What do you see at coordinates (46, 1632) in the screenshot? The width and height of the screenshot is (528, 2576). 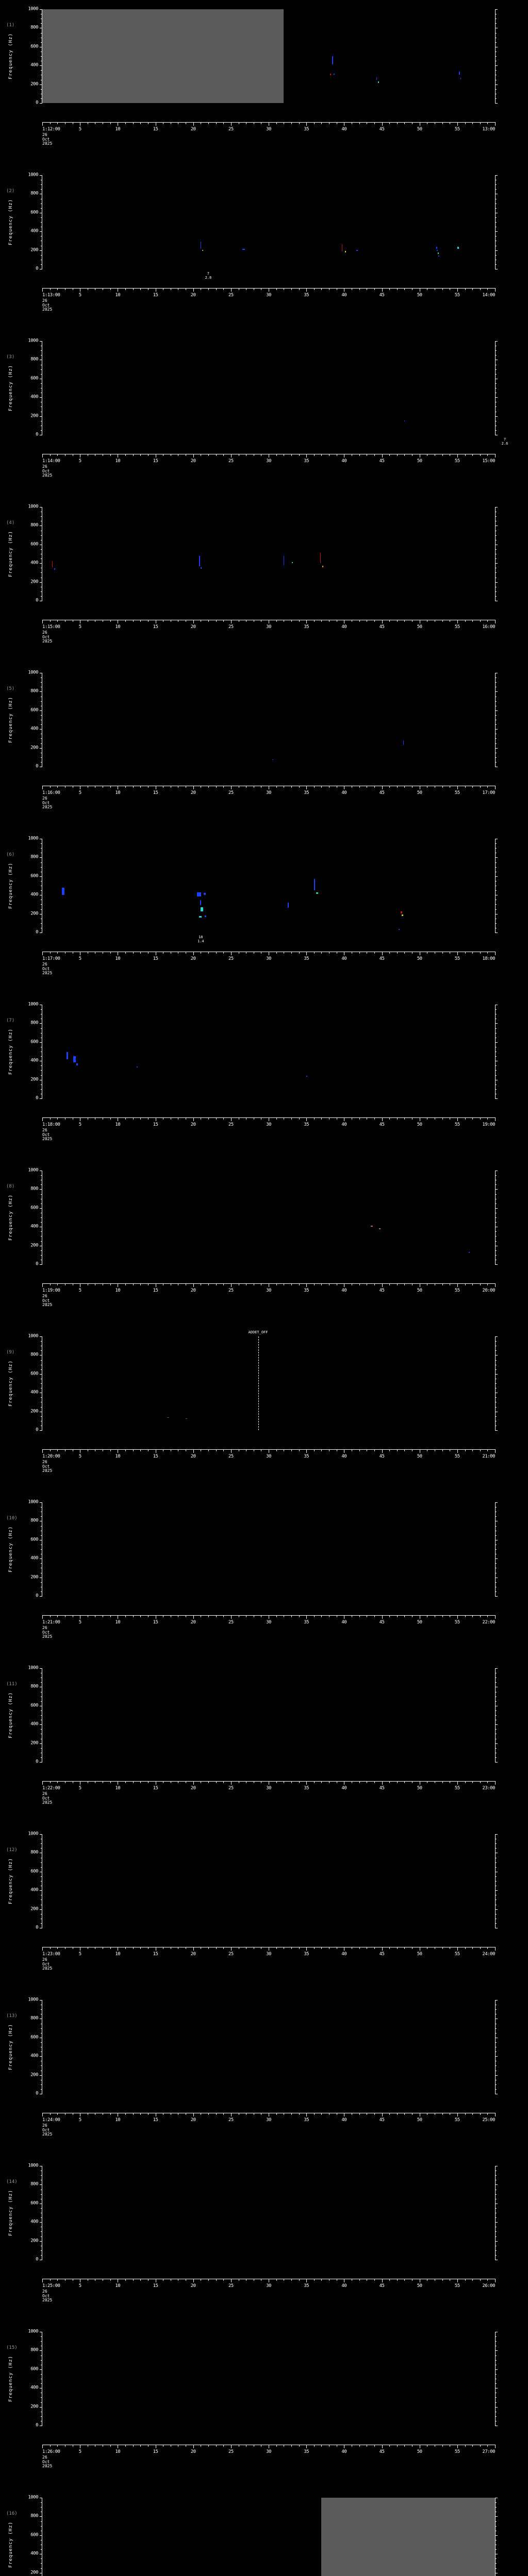 I see `date-line: Oct` at bounding box center [46, 1632].